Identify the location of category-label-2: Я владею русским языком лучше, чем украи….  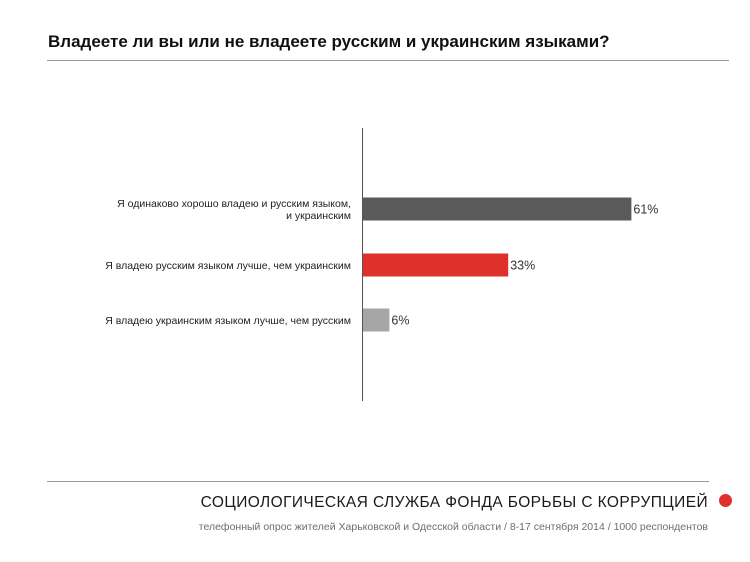
(228, 266).